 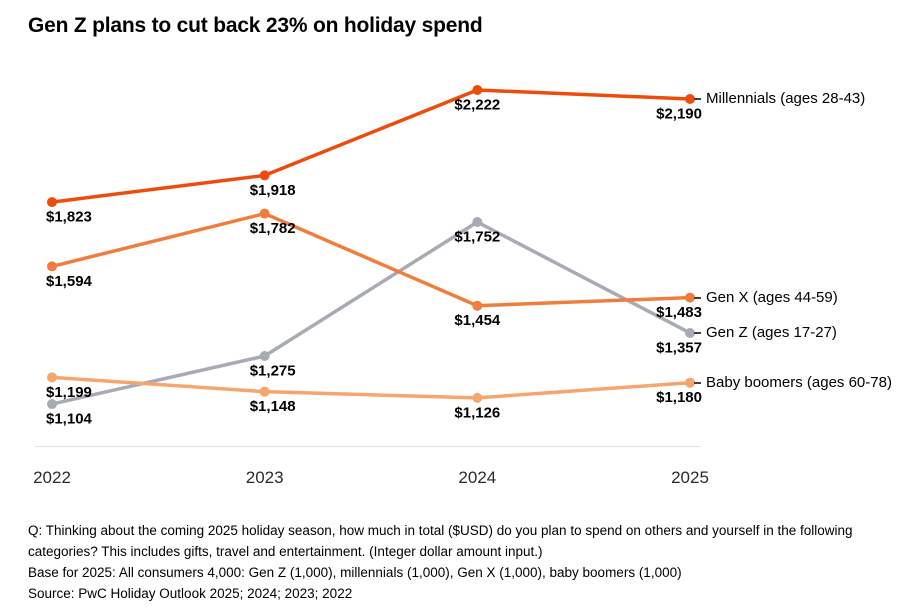 I want to click on data-point-label: $1,782, so click(x=273, y=228).